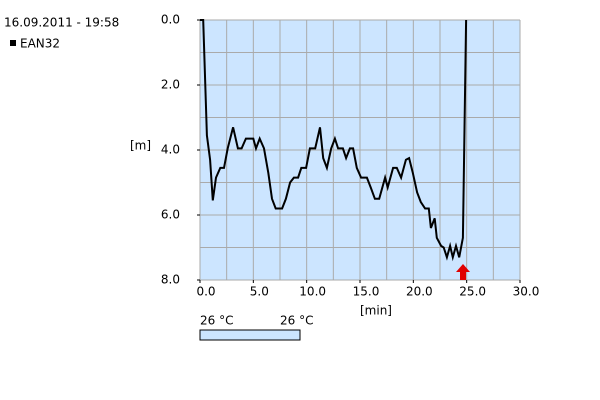  I want to click on x-tick-label: 20.0, so click(419, 292).